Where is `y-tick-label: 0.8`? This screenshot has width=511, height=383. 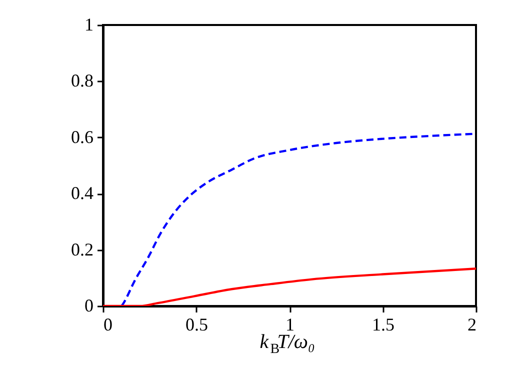 y-tick-label: 0.8 is located at coordinates (82, 80).